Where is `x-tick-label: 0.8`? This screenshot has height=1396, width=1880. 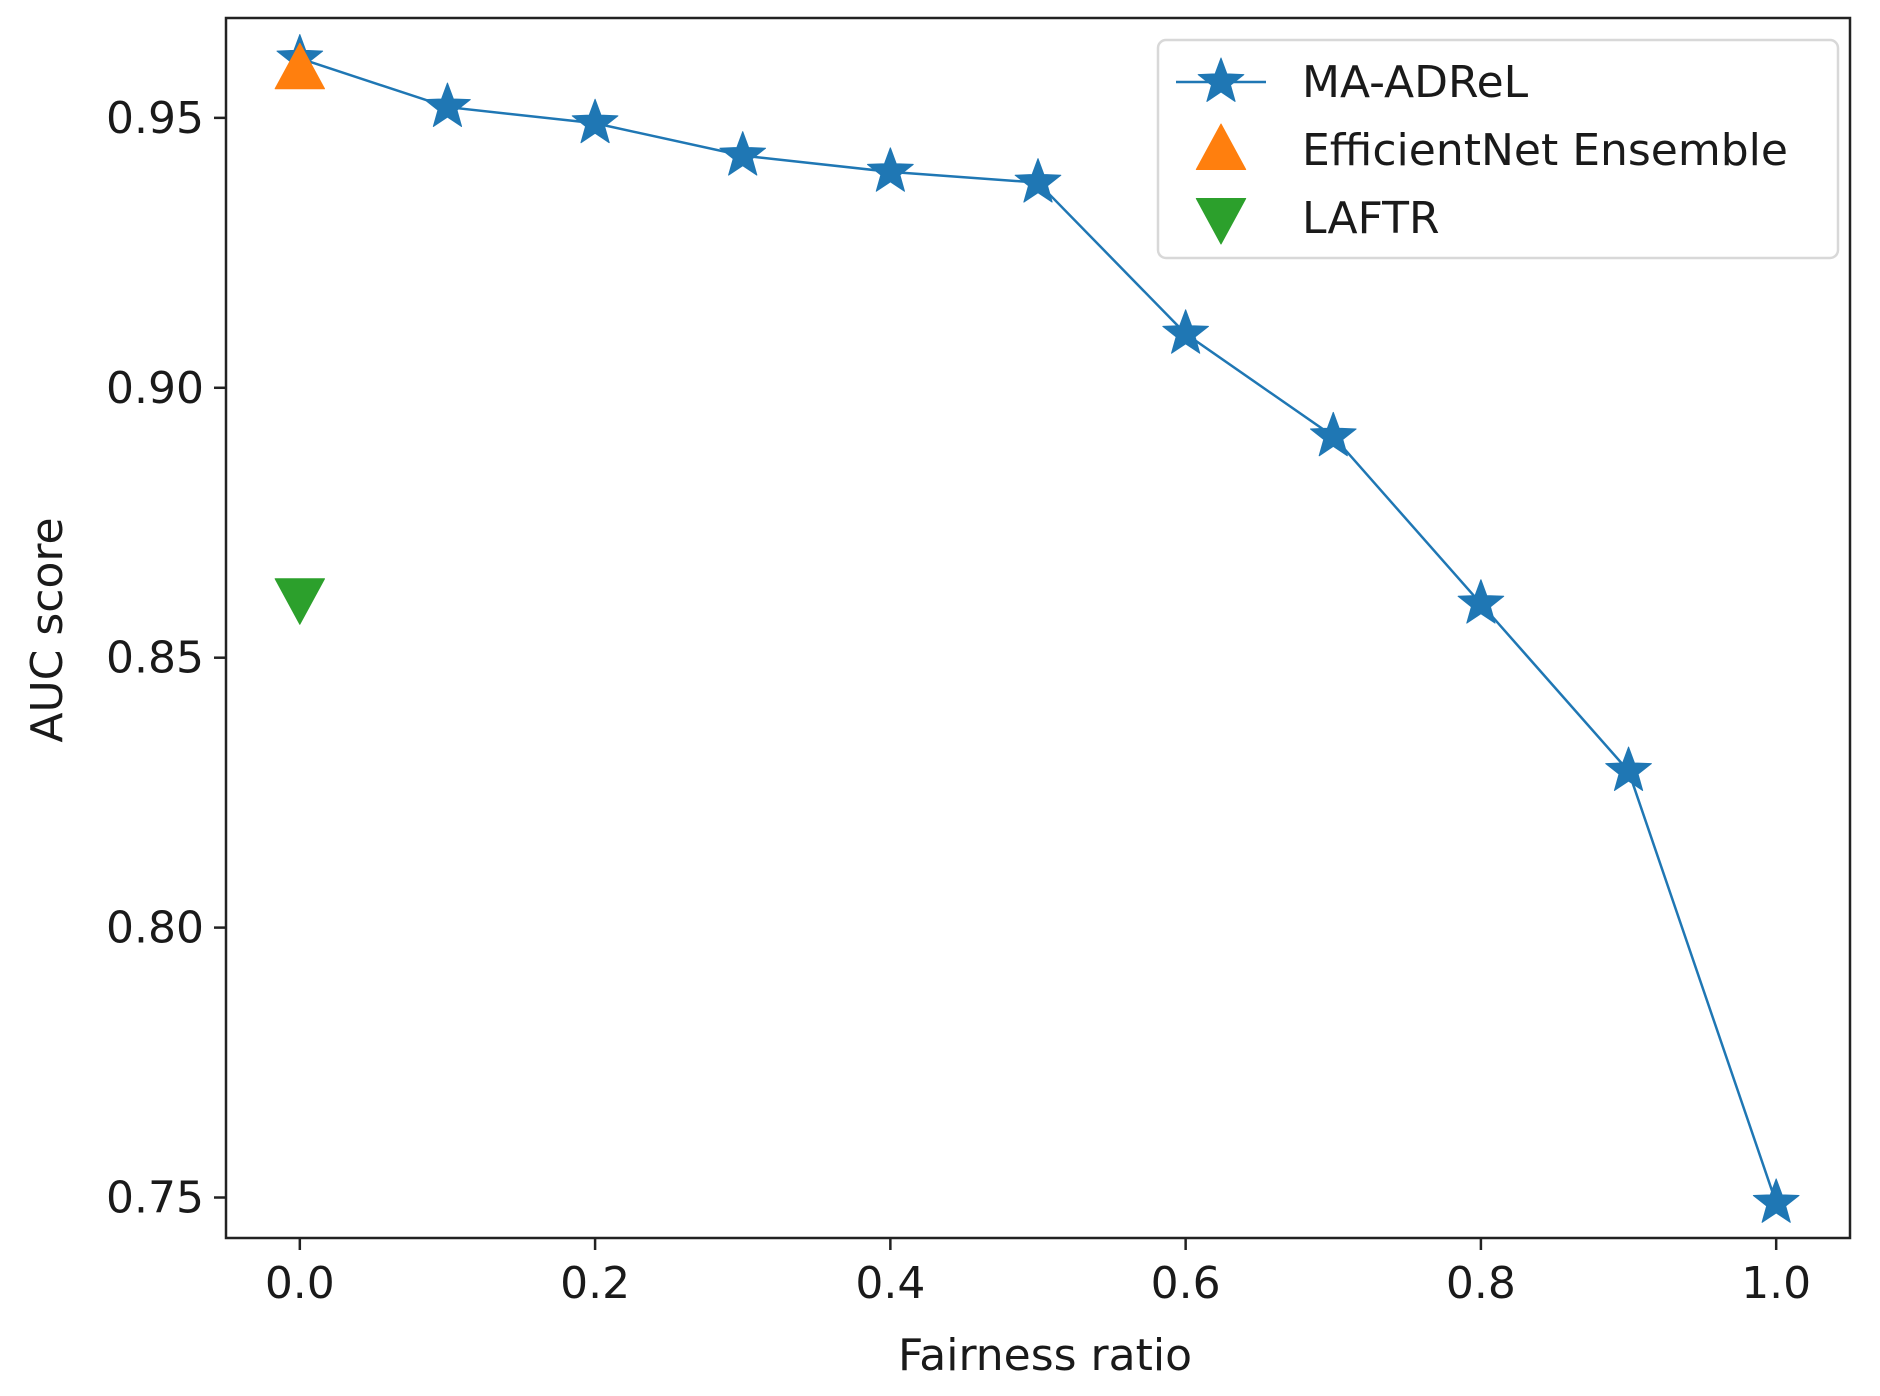
x-tick-label: 0.8 is located at coordinates (1481, 1283).